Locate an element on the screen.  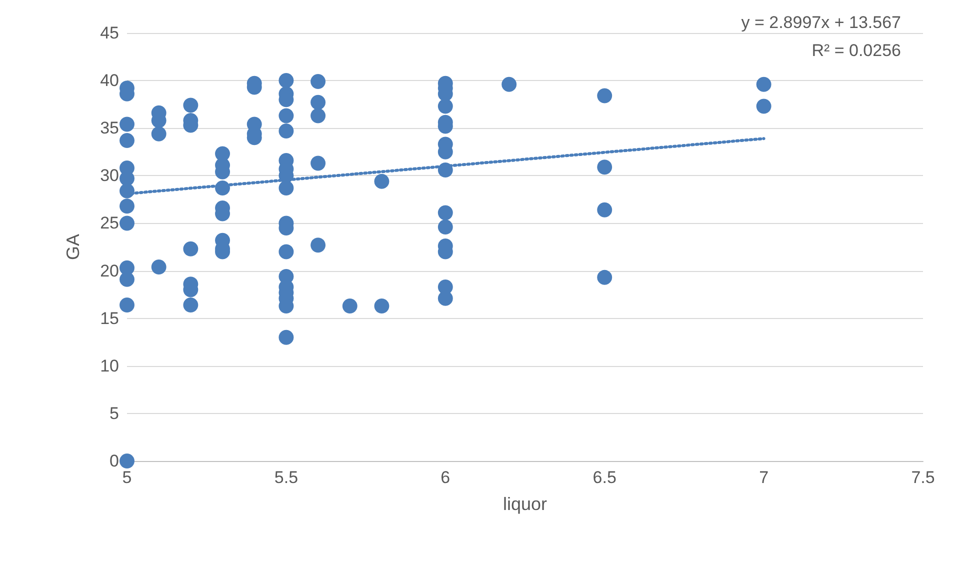
y-tick-label: 5 is located at coordinates (114, 413).